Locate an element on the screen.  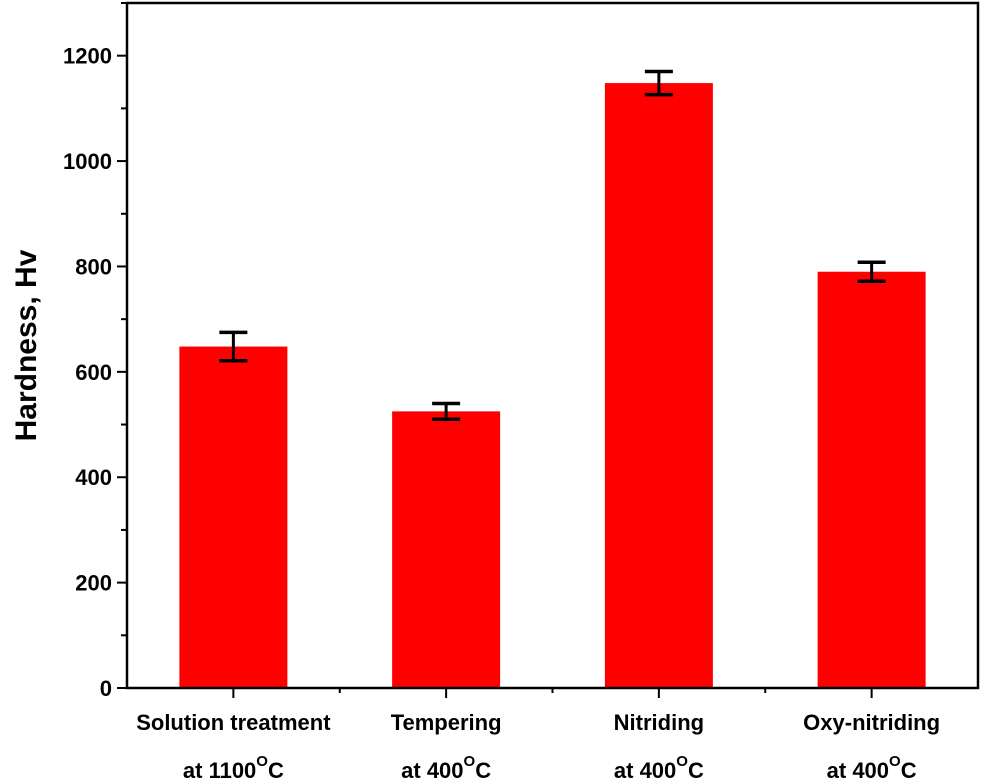
x-category-sublabel: at 1100OC is located at coordinates (233, 766).